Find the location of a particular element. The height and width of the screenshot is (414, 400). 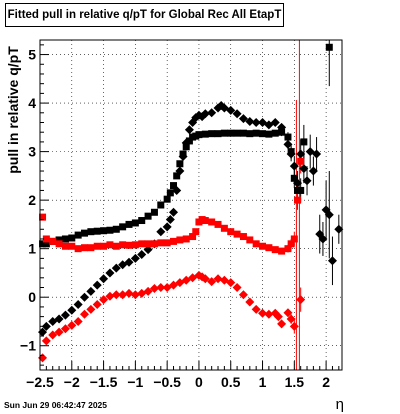

y-tick-label: 5 is located at coordinates (32, 55).